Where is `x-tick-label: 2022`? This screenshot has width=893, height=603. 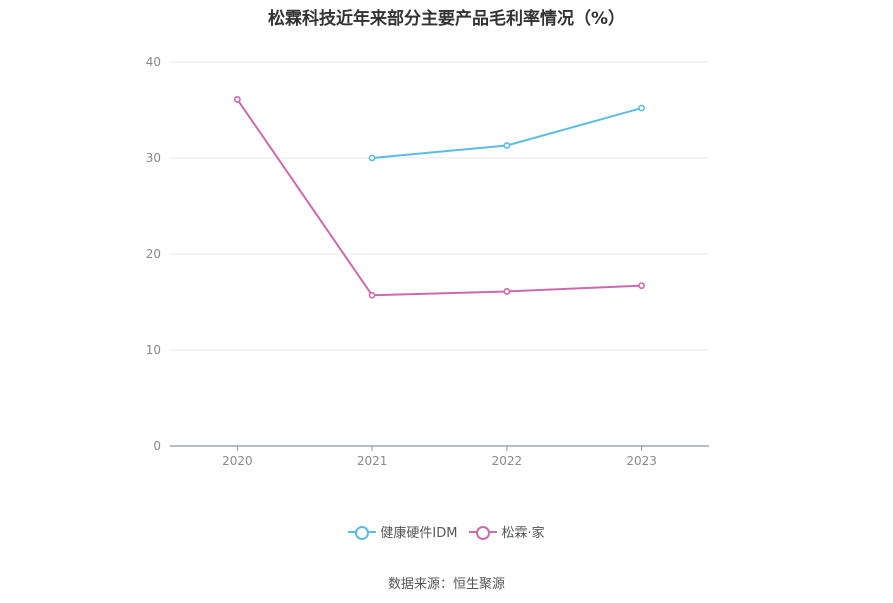
x-tick-label: 2022 is located at coordinates (507, 461).